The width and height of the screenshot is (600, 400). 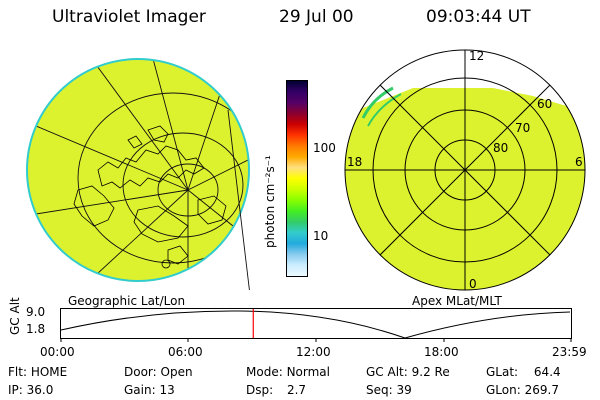 I want to click on mlat-label-60: 60, so click(x=544, y=104).